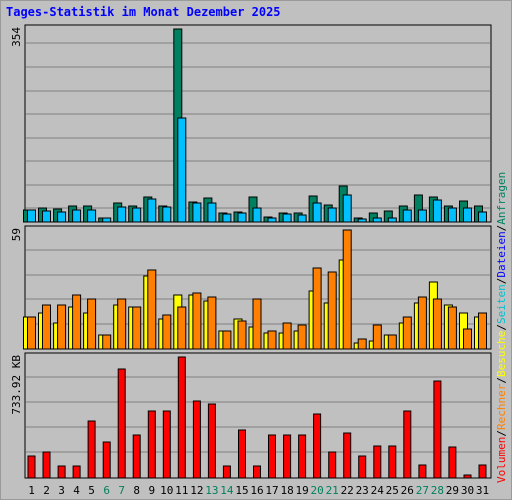 The width and height of the screenshot is (512, 500). I want to click on x-tick-label-day-16: 16, so click(256, 490).